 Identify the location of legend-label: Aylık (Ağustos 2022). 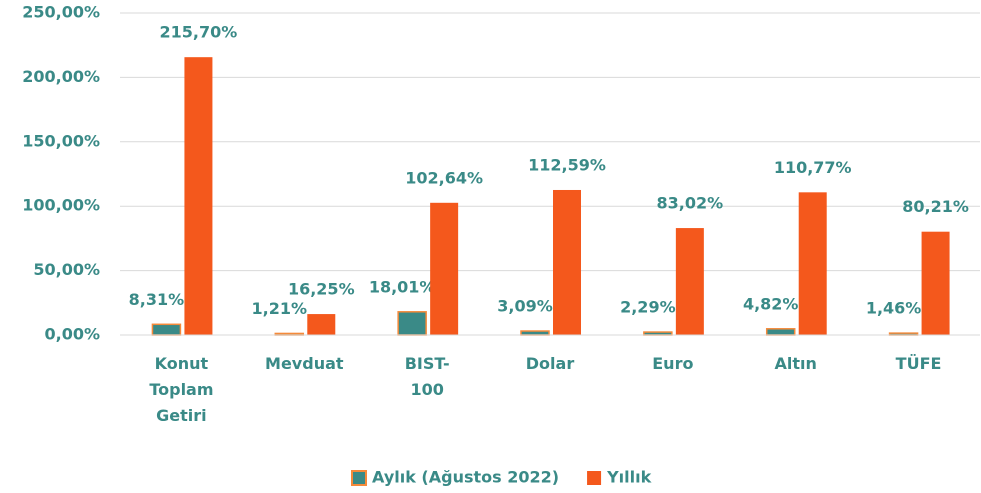
(465, 477).